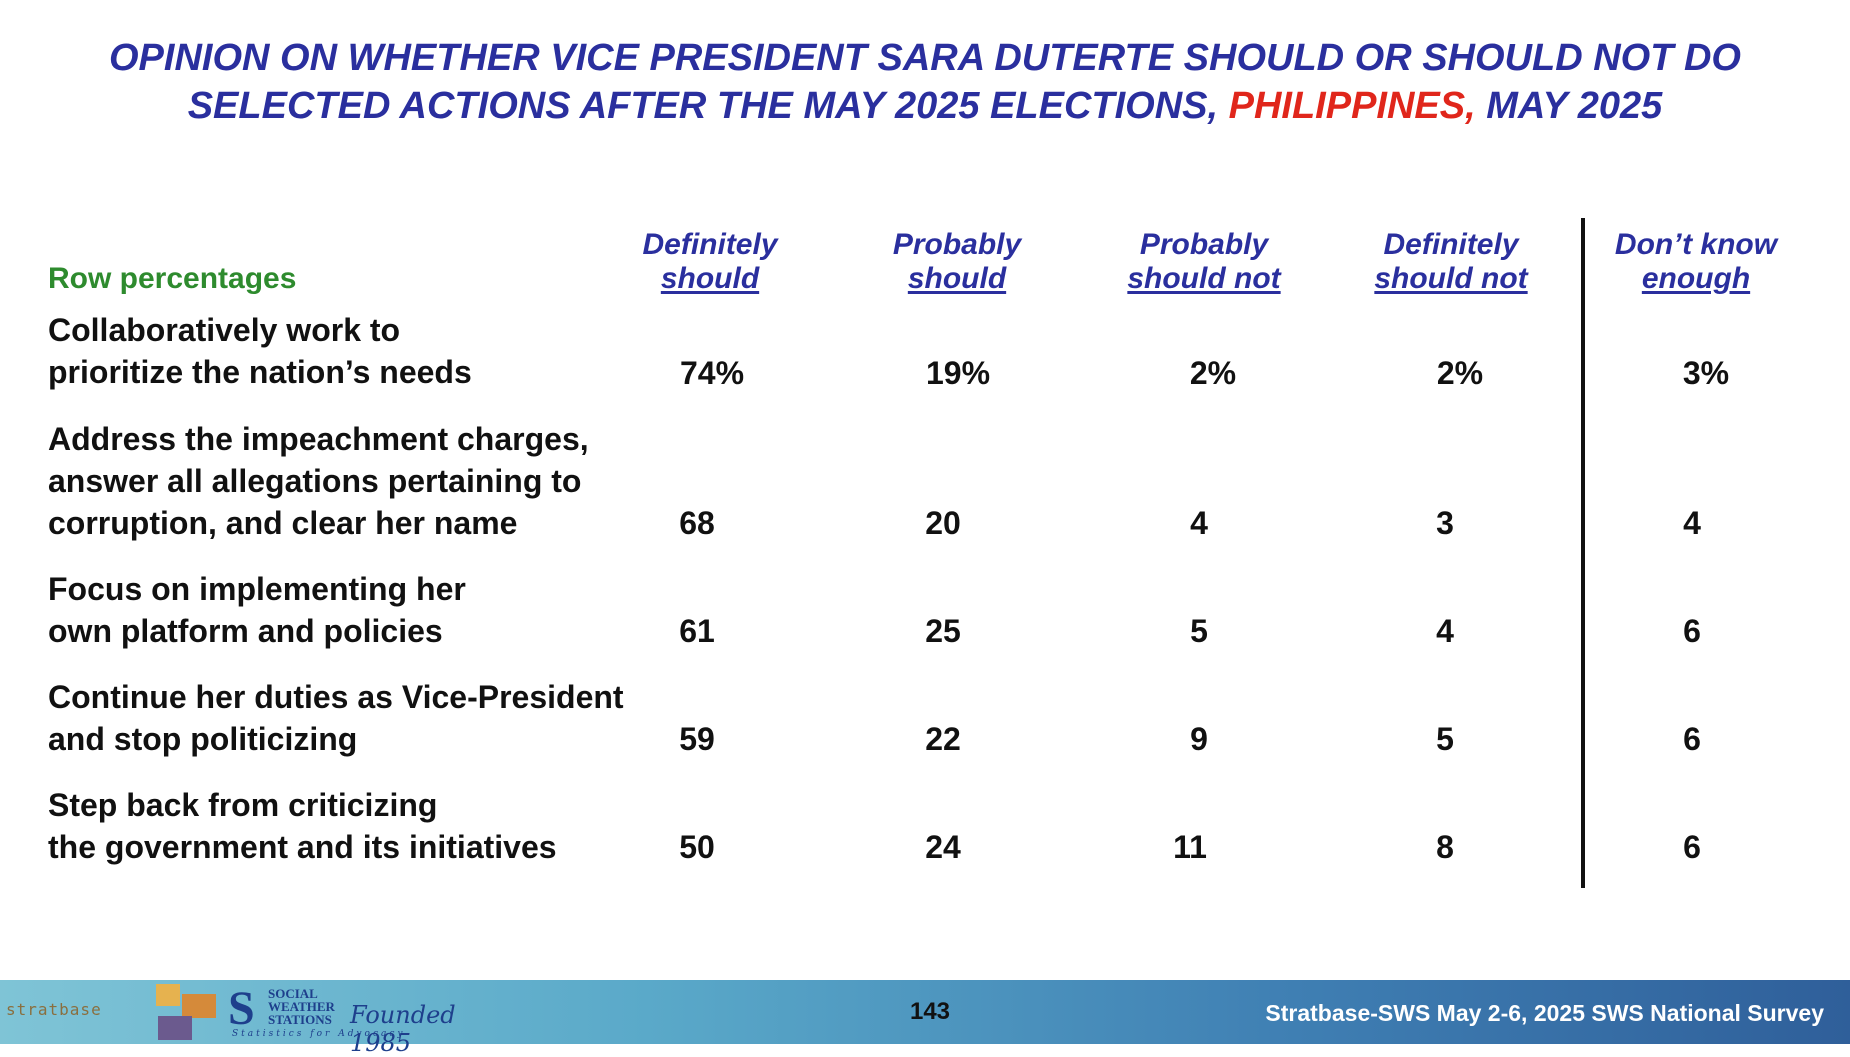 The width and height of the screenshot is (1850, 1057). What do you see at coordinates (1569, 106) in the screenshot?
I see `title-line-2-end: MAY 2025` at bounding box center [1569, 106].